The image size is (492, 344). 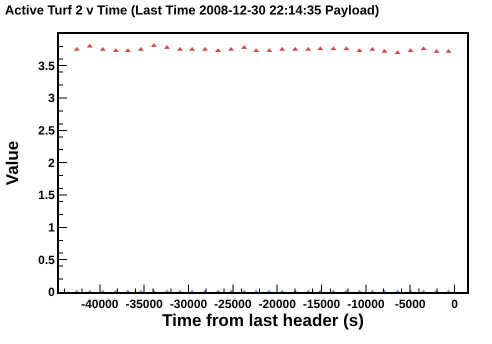 What do you see at coordinates (47, 131) in the screenshot?
I see `y-tick-label: 2.5` at bounding box center [47, 131].